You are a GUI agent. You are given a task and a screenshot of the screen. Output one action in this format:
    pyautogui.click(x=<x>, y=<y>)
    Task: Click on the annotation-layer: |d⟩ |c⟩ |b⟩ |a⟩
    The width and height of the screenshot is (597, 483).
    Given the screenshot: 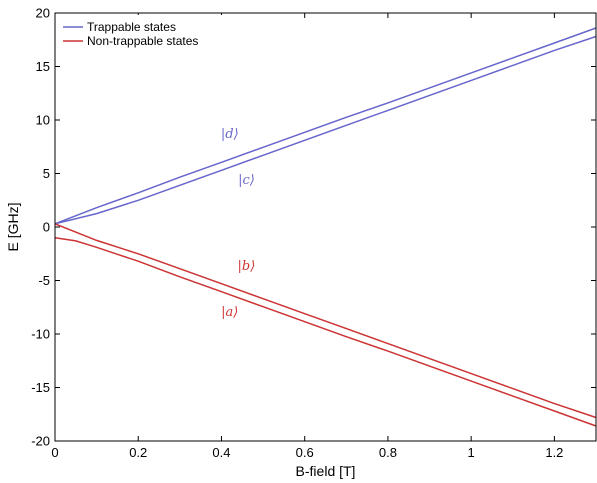 What is the action you would take?
    pyautogui.click(x=238, y=223)
    